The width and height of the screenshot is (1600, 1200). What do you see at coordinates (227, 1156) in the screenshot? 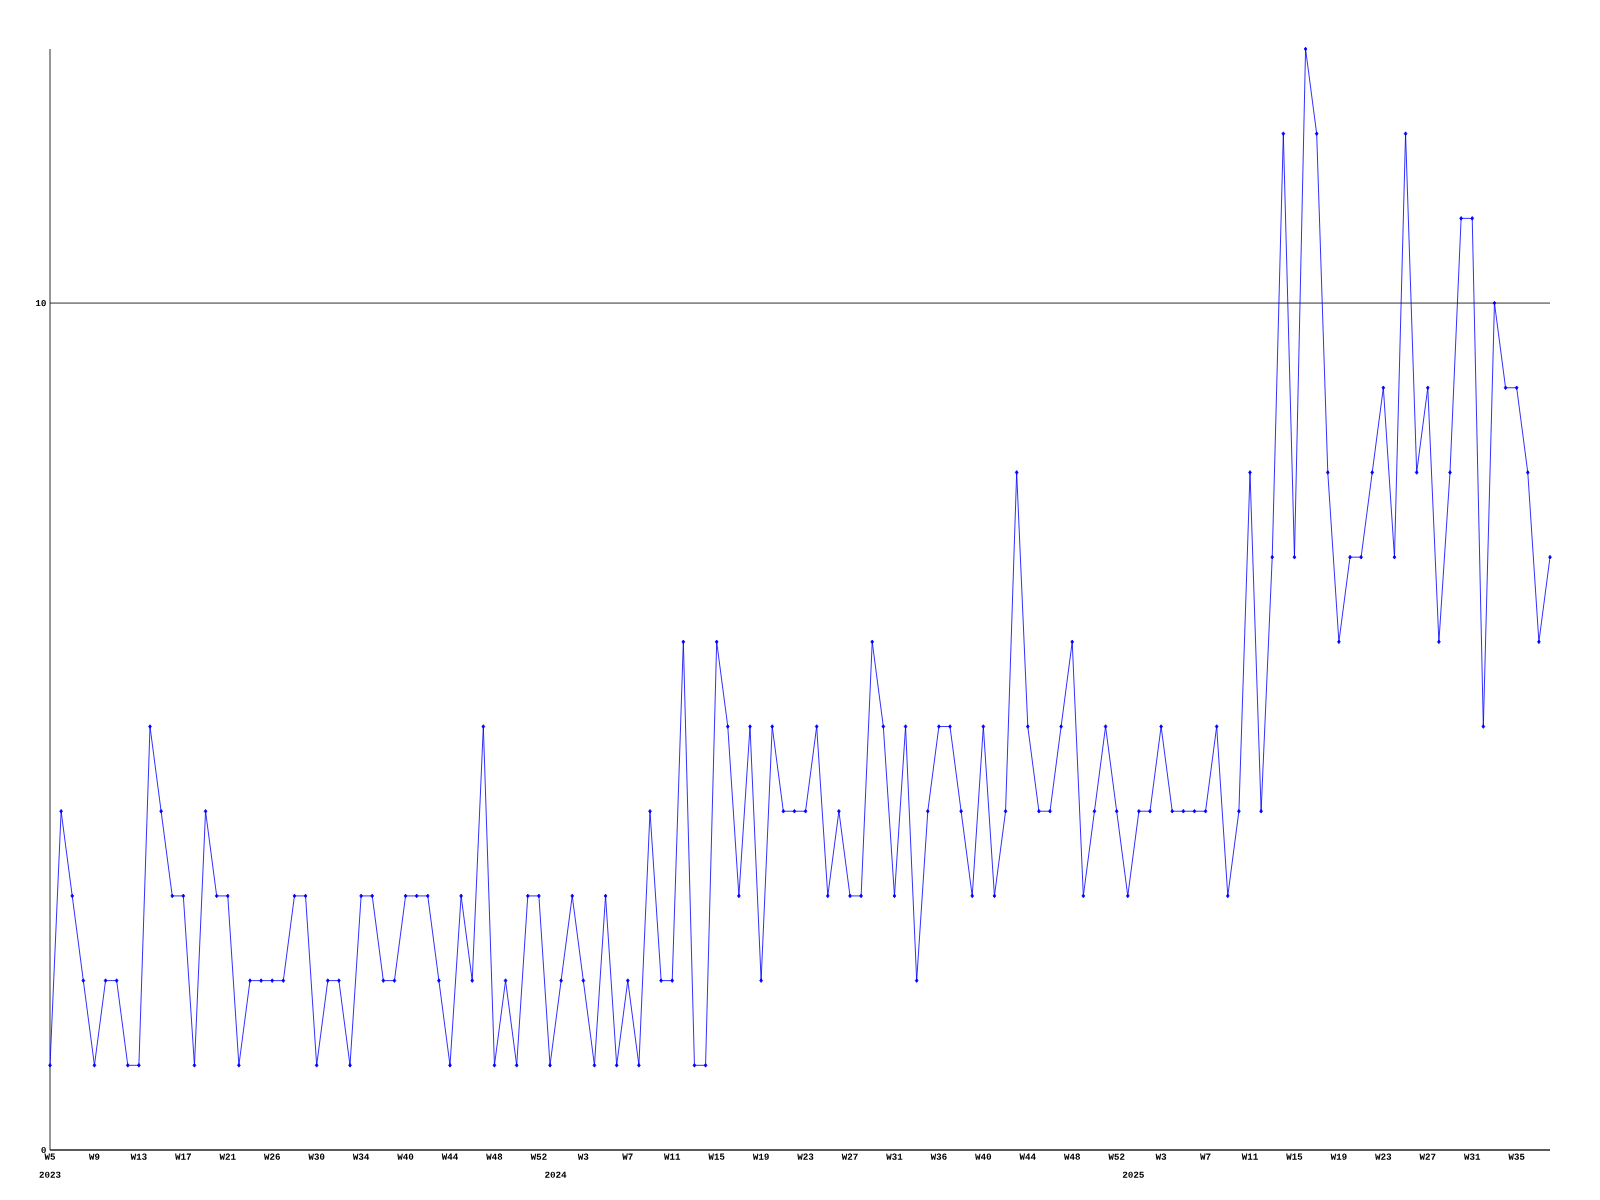
I see `x-tick-label: W21` at bounding box center [227, 1156].